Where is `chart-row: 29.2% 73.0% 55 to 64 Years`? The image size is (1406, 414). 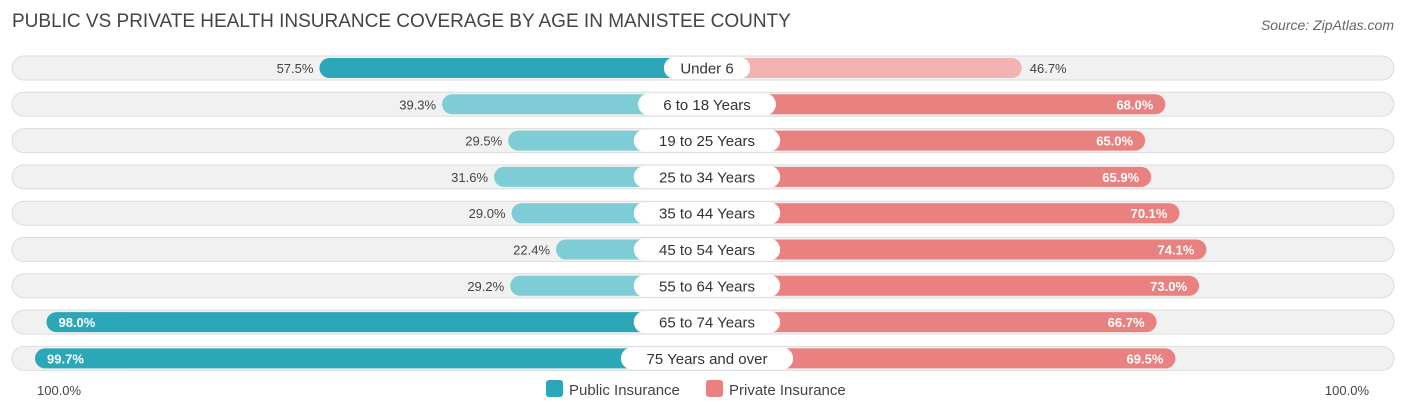 chart-row: 29.2% 73.0% 55 to 64 Years is located at coordinates (703, 286).